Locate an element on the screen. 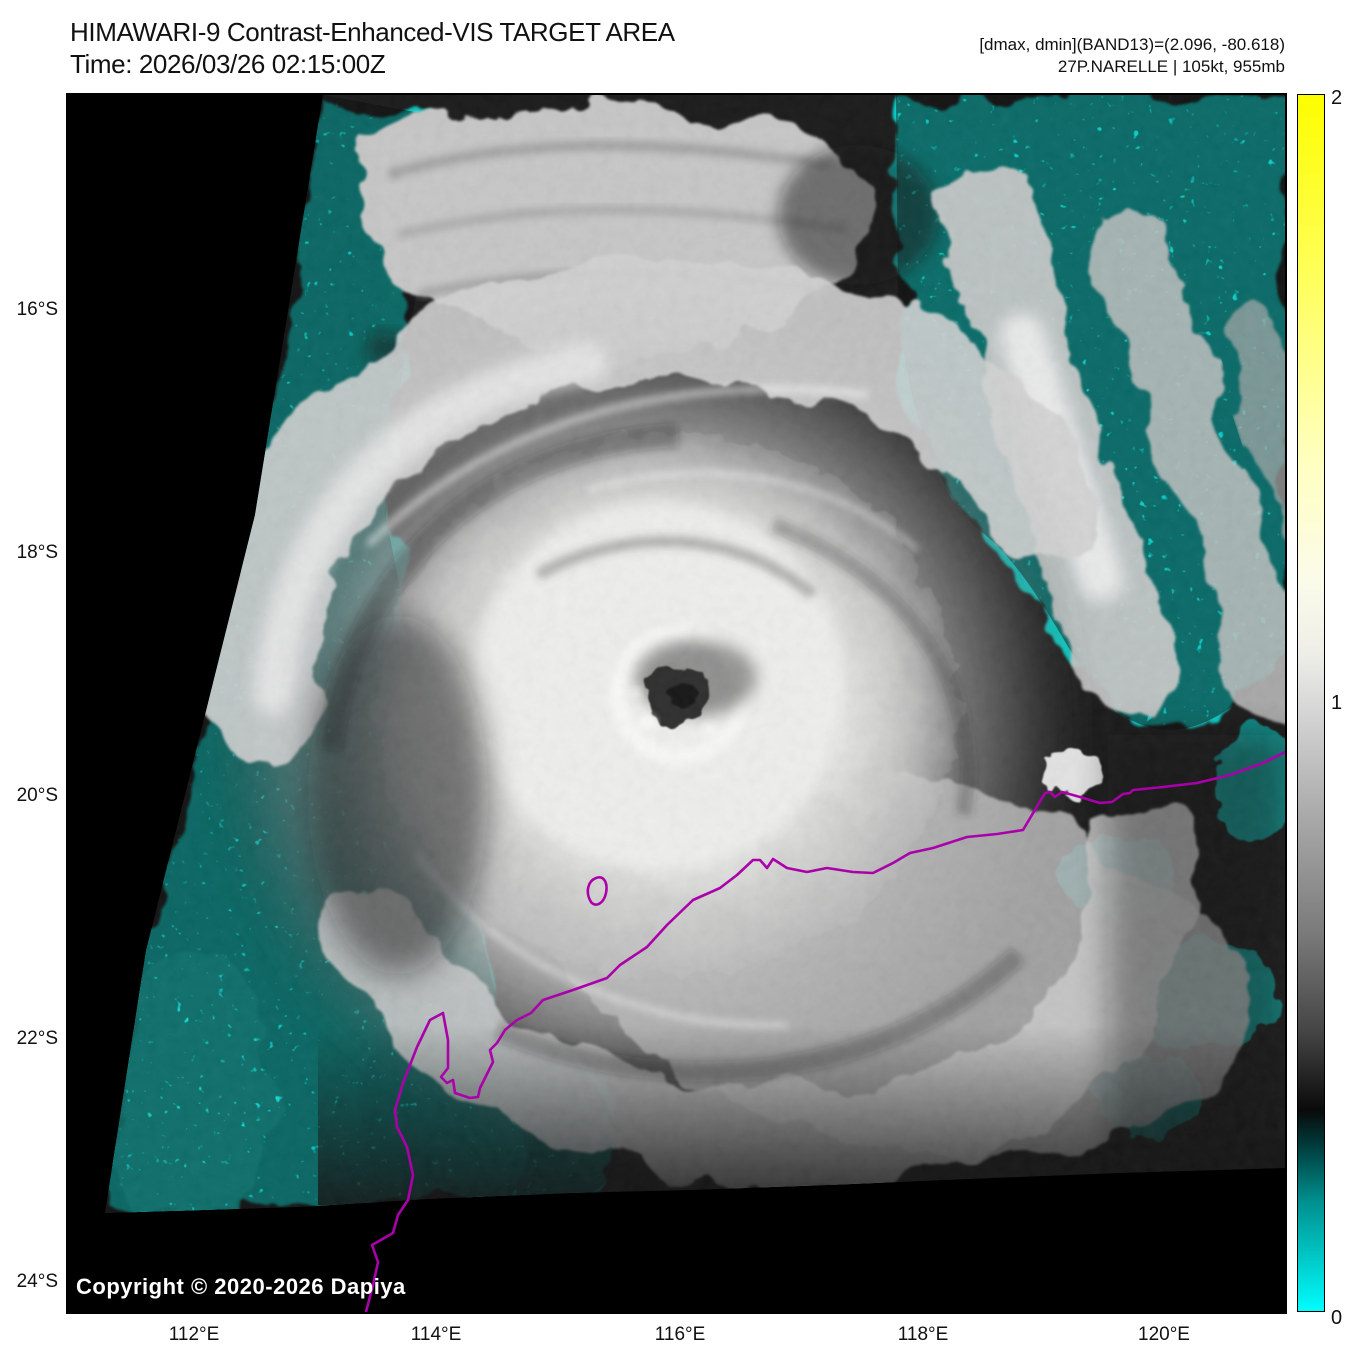 Image resolution: width=1362 pixels, height=1359 pixels. colorbar-tick-0: 0 is located at coordinates (1337, 1318).